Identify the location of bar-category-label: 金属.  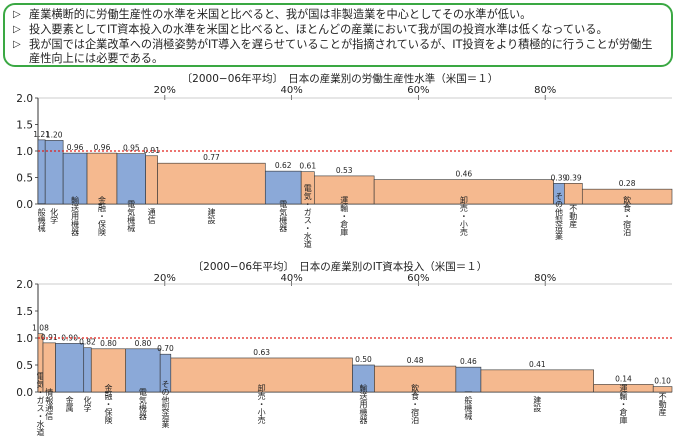
(69, 404).